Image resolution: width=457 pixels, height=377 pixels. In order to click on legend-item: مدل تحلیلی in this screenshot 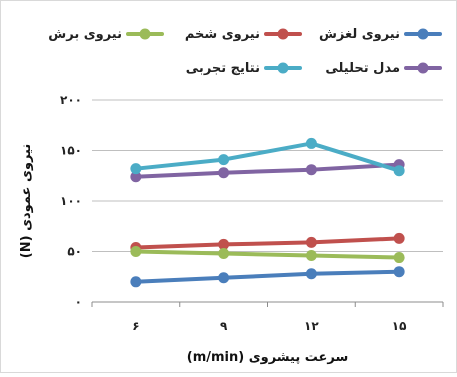, I will do `click(383, 68)`.